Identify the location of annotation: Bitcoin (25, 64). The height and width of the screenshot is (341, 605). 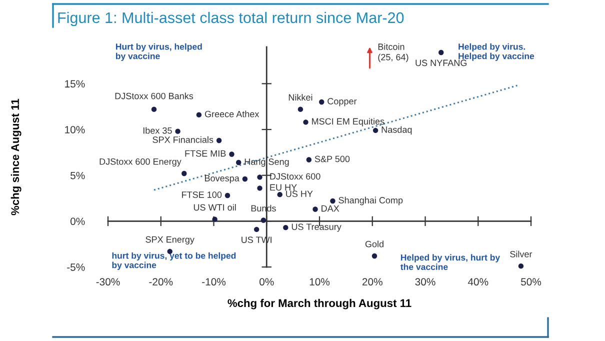
(393, 52).